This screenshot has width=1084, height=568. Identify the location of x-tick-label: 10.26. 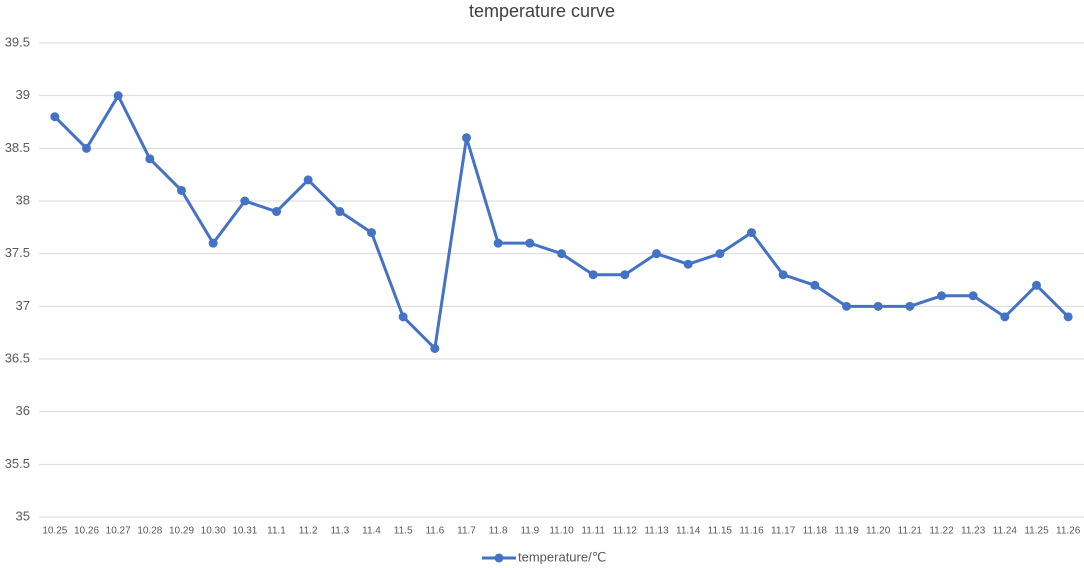
(86, 531).